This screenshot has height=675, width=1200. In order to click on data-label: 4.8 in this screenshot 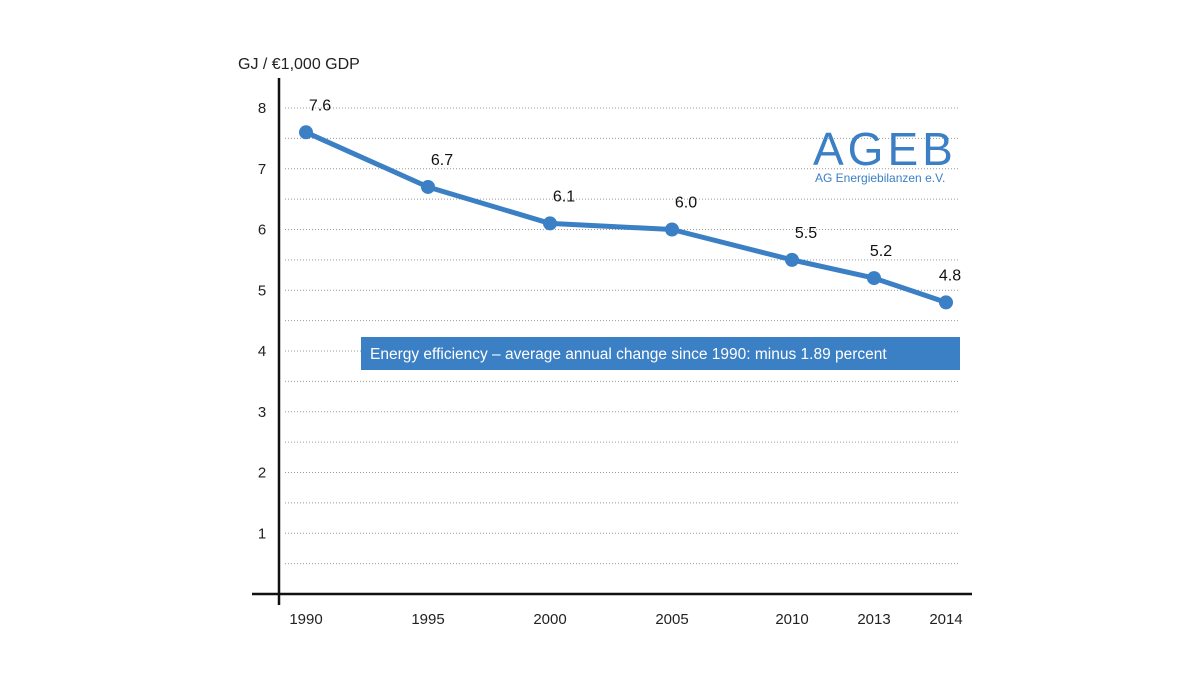, I will do `click(950, 275)`.